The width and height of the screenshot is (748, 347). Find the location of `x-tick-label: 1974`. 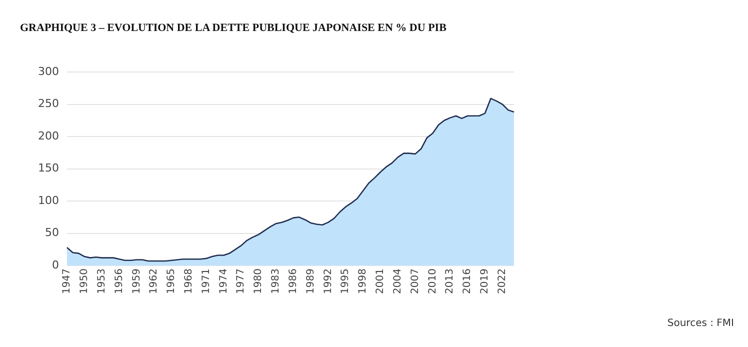

x-tick-label: 1974 is located at coordinates (224, 281).